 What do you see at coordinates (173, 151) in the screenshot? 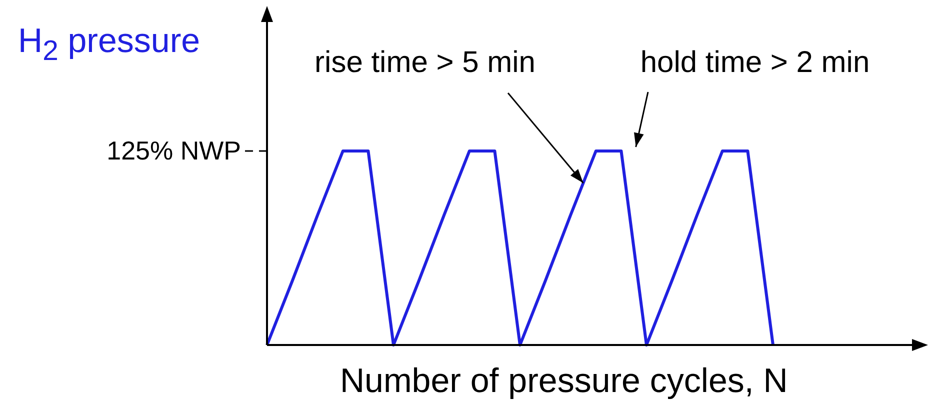
I see `text: 125% NWP` at bounding box center [173, 151].